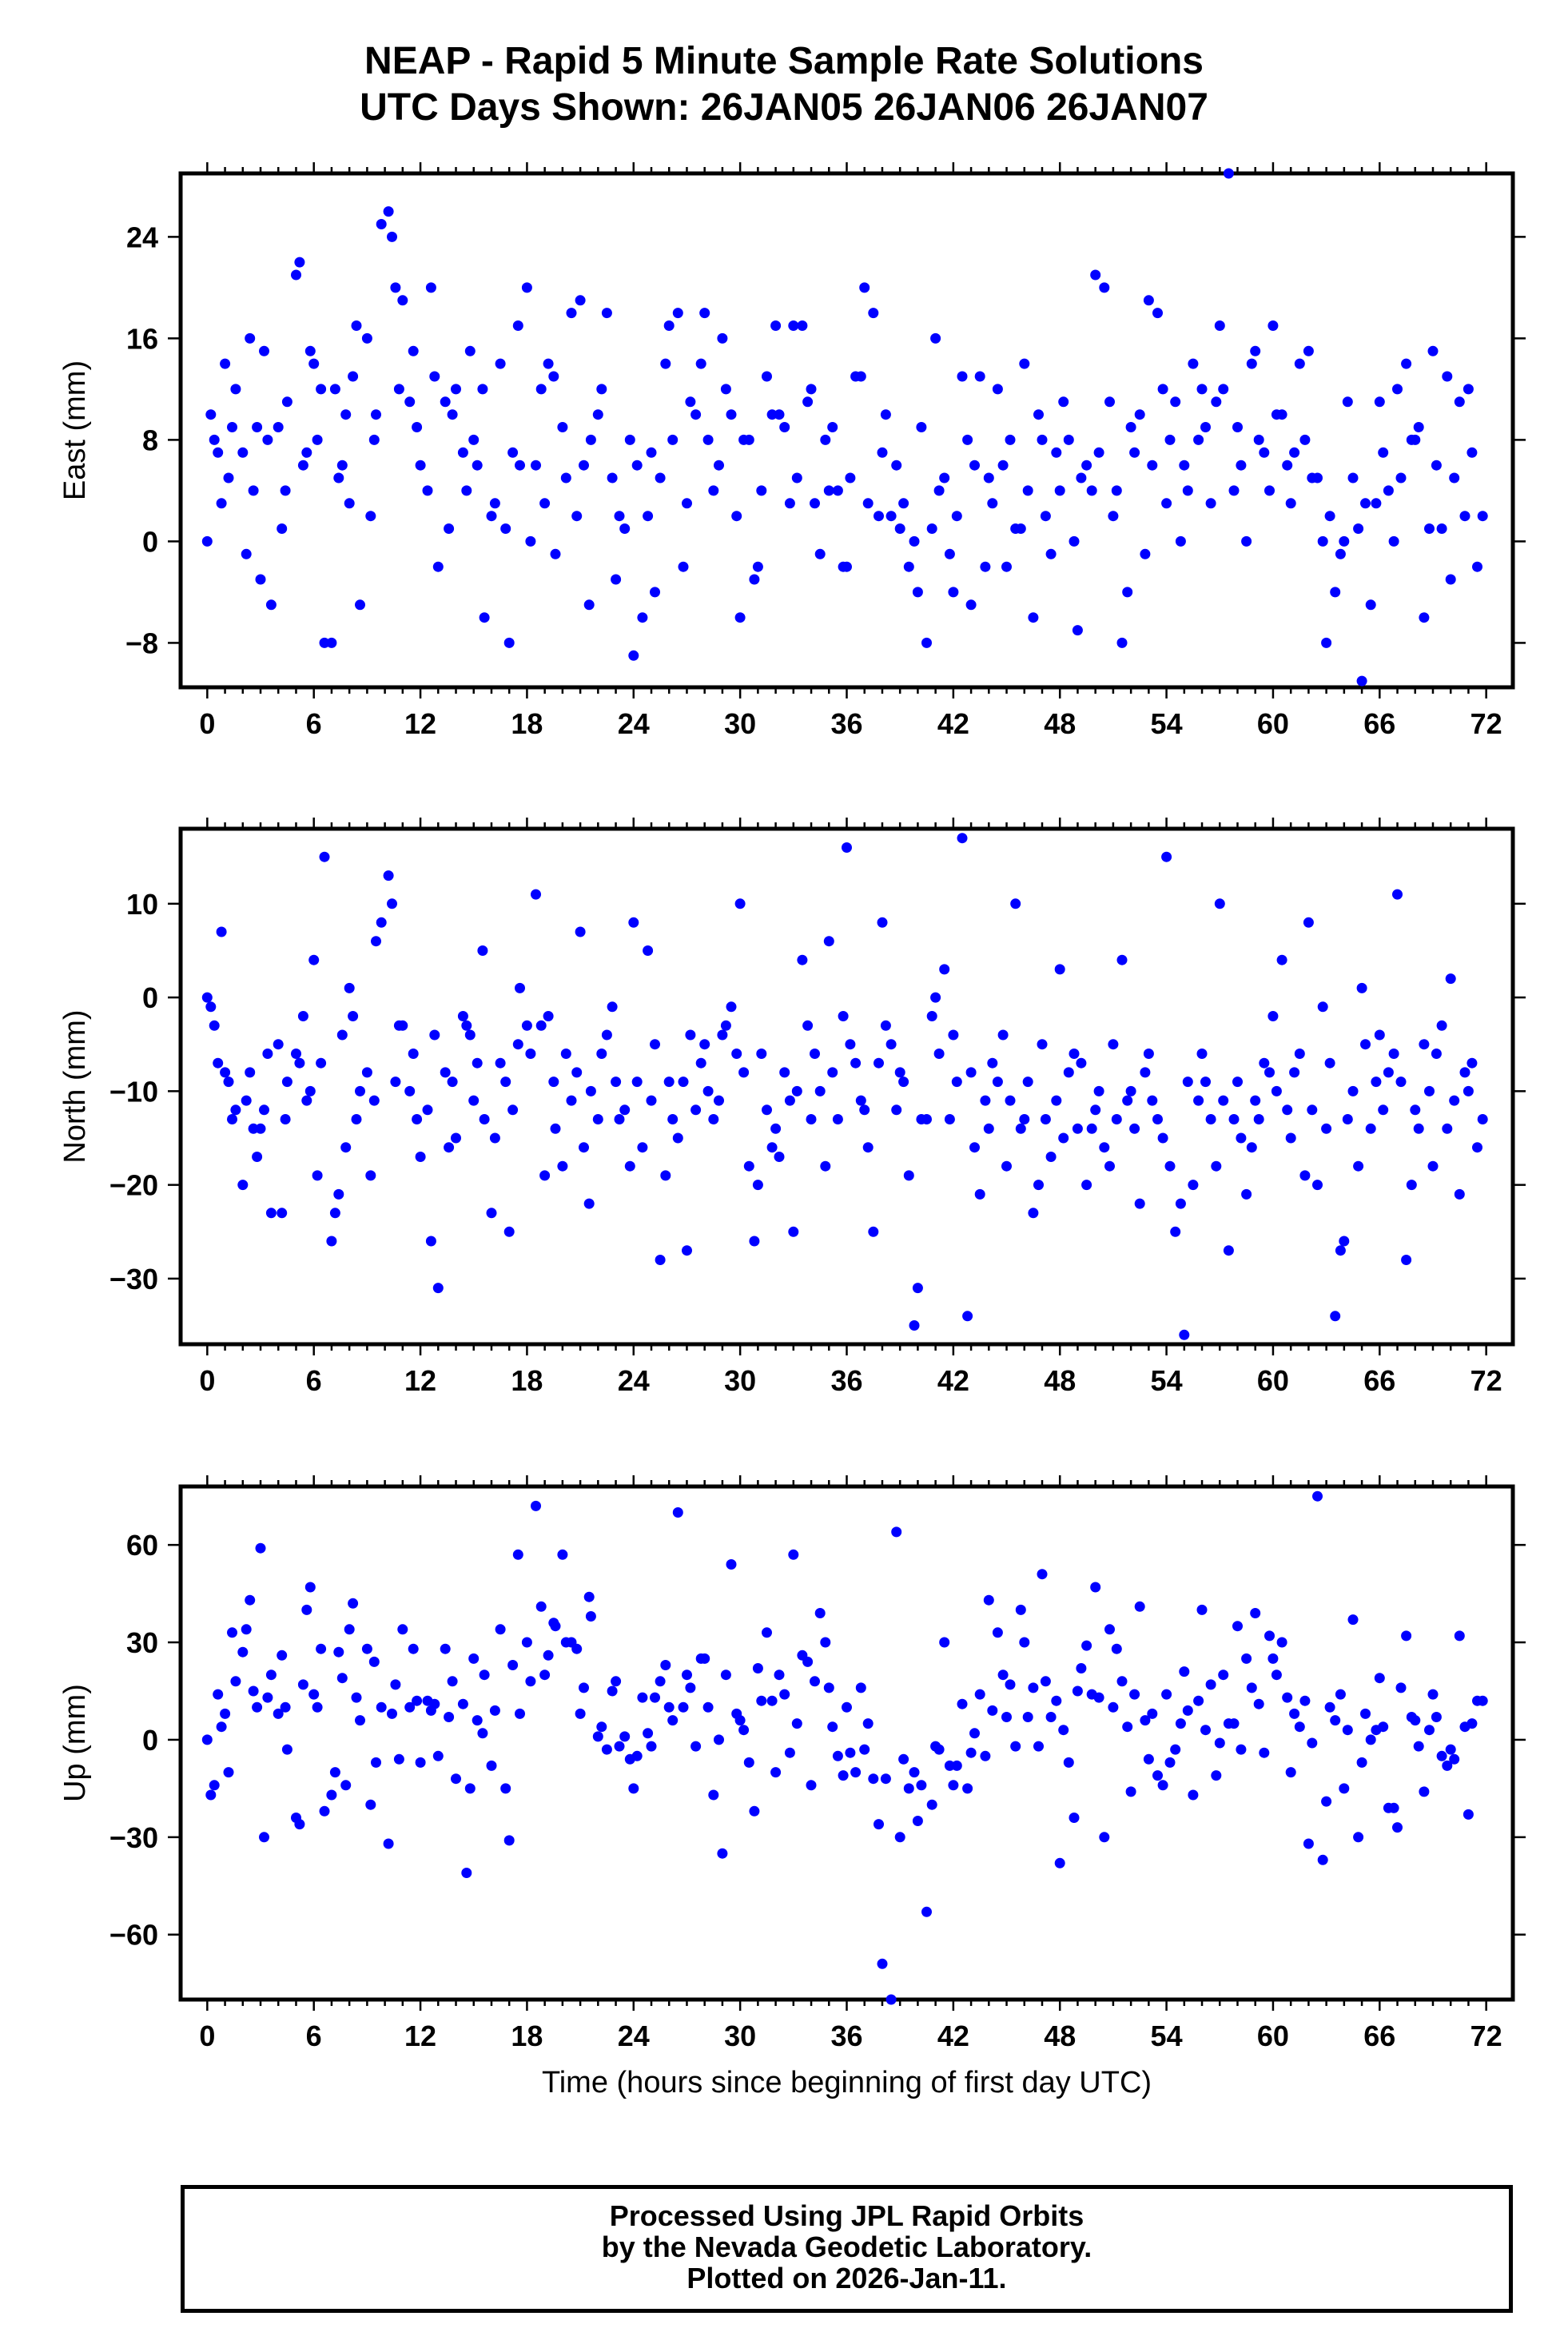 The width and height of the screenshot is (1568, 2344). What do you see at coordinates (314, 1381) in the screenshot?
I see `north-x-tick-label: 6` at bounding box center [314, 1381].